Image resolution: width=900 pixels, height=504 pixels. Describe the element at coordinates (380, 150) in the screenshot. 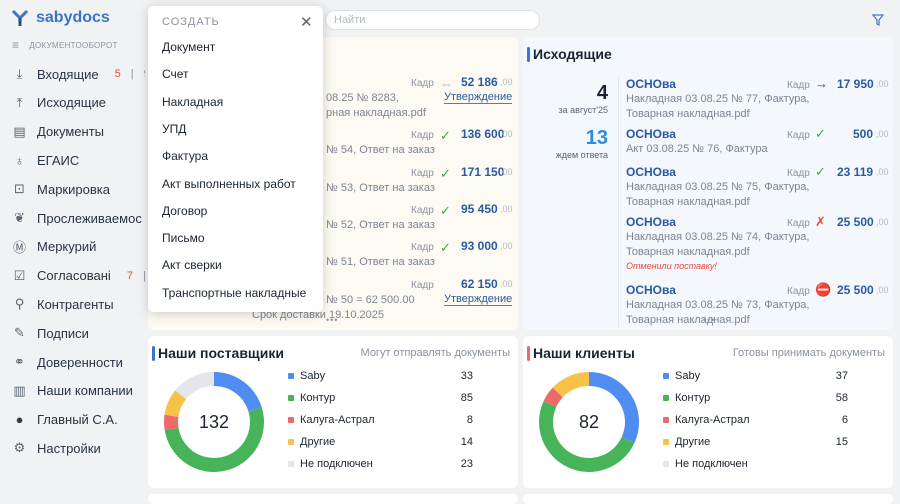

I see `document-desc: № 54, Ответ на заказ` at that location.